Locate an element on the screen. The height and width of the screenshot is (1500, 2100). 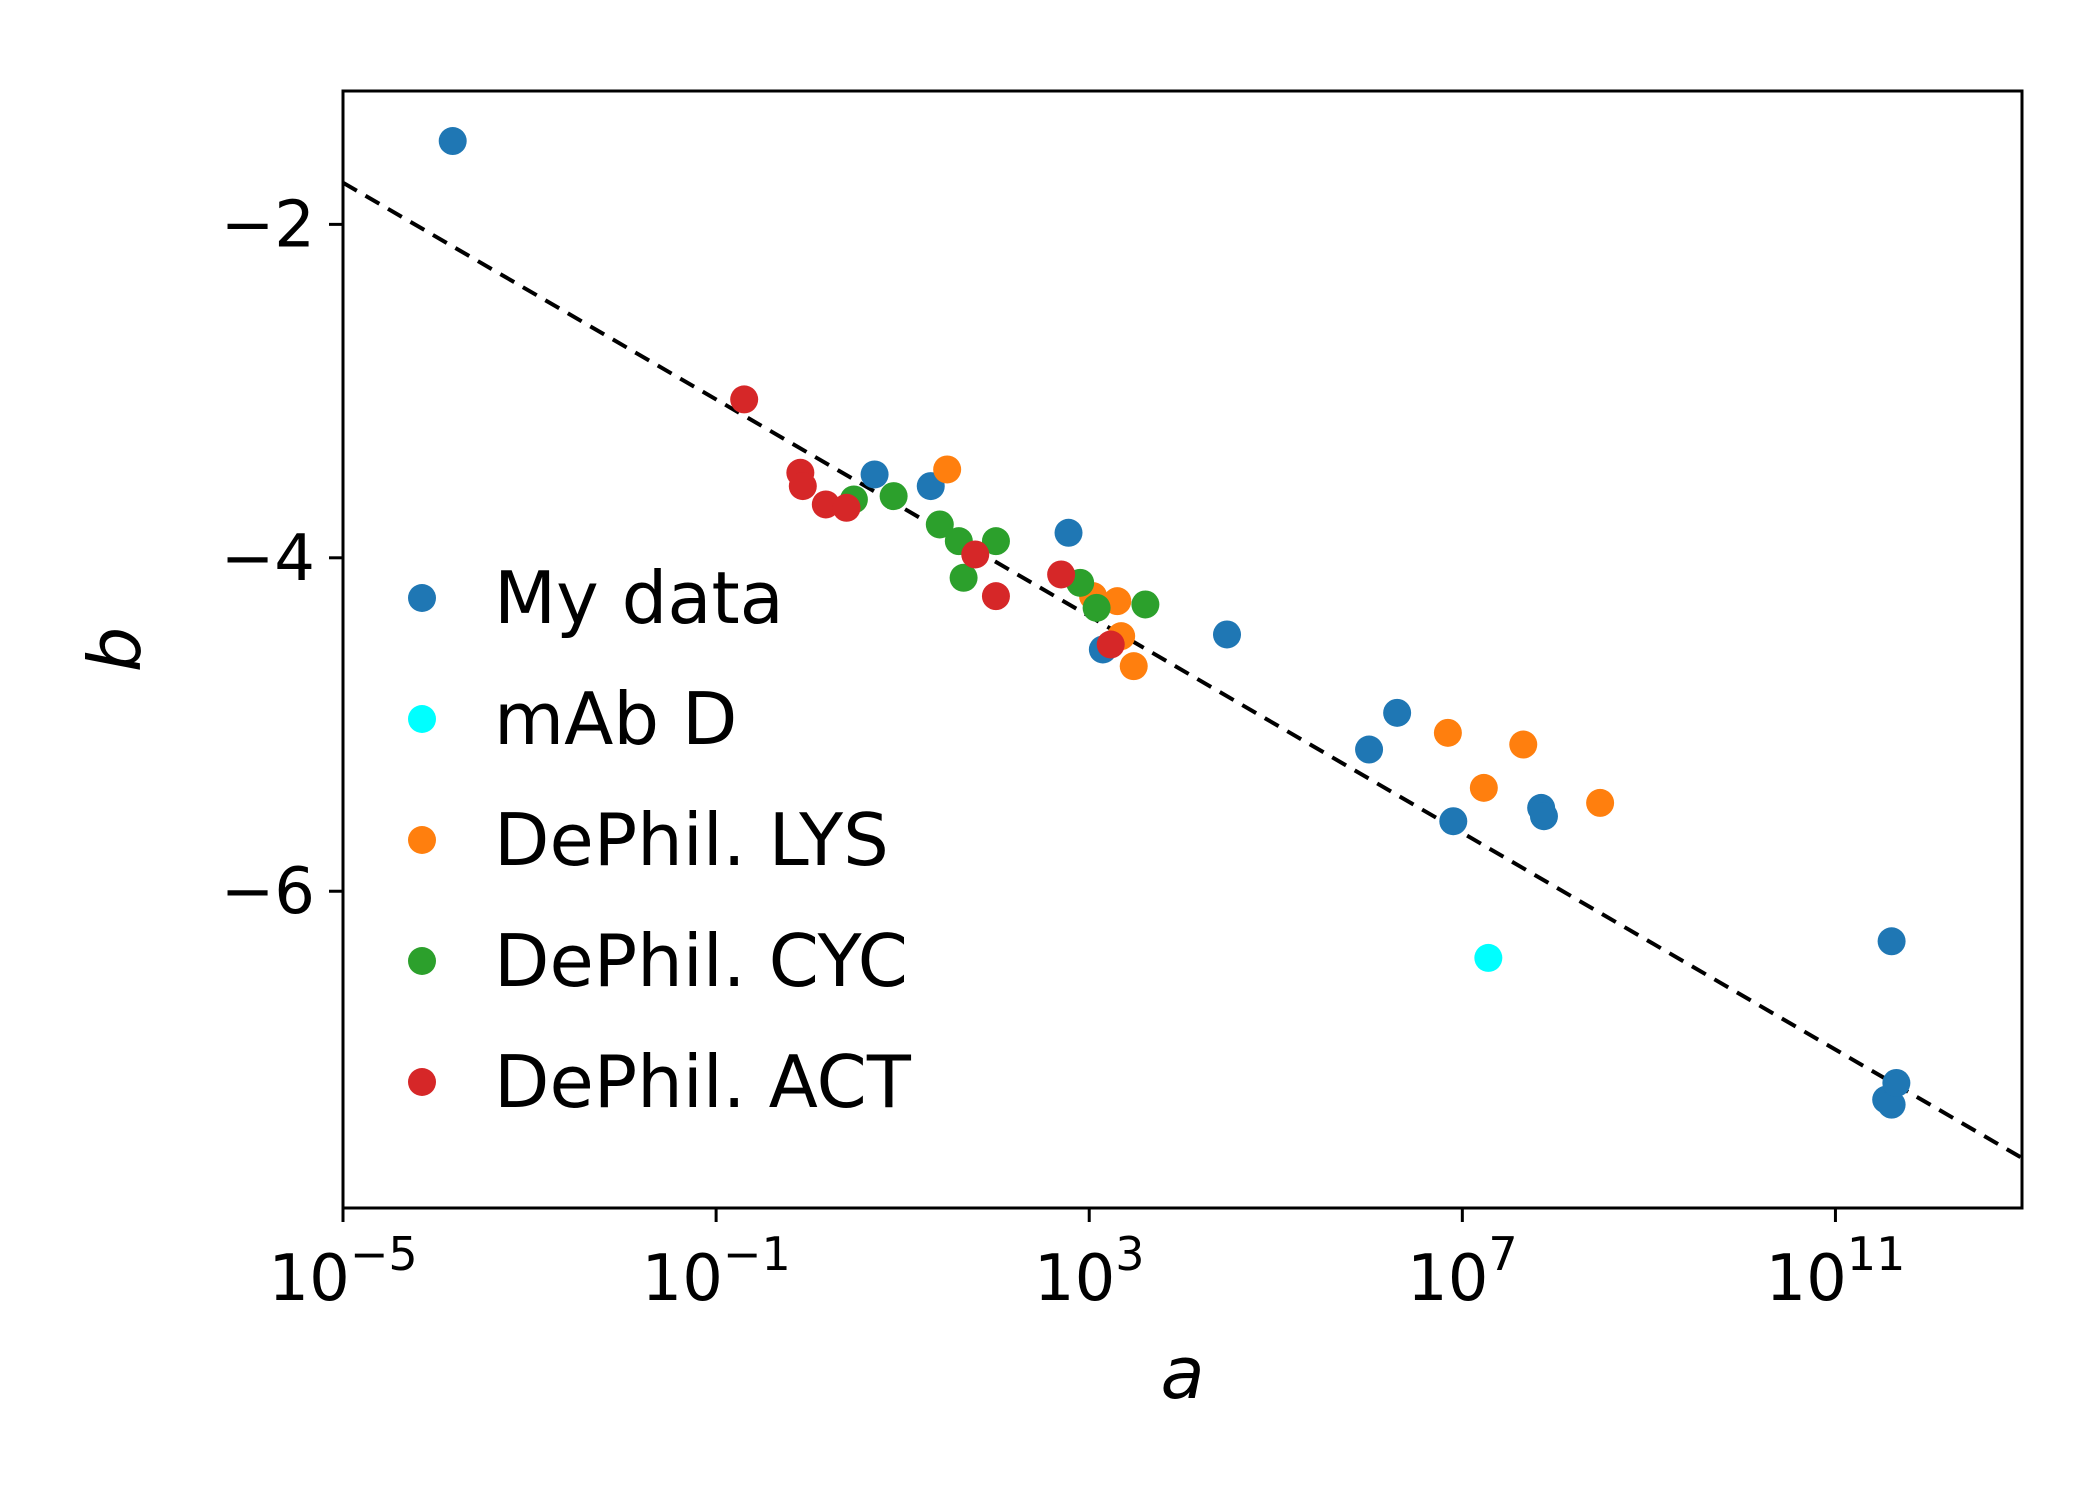
x-tick-label: 10⁻¹ is located at coordinates (715, 1271).